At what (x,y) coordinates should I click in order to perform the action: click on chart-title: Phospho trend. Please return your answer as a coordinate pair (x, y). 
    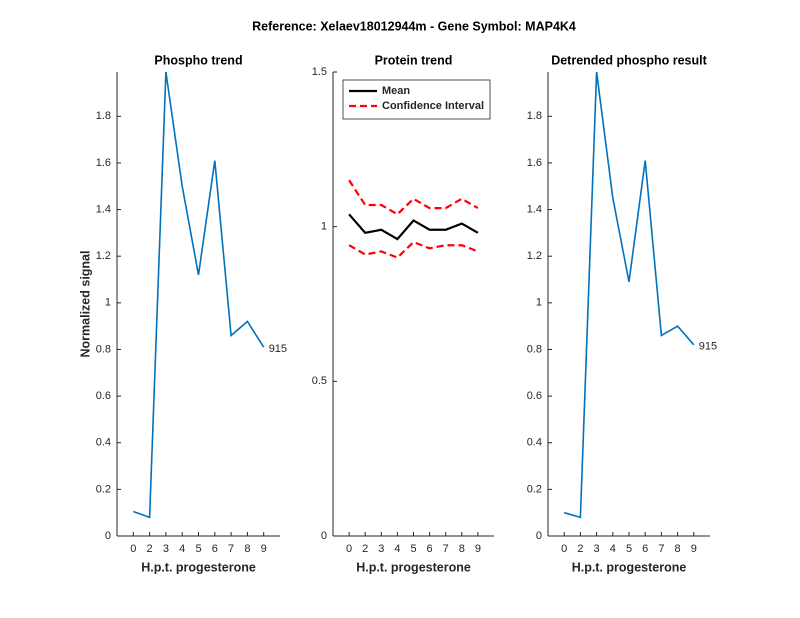
    Looking at the image, I should click on (198, 60).